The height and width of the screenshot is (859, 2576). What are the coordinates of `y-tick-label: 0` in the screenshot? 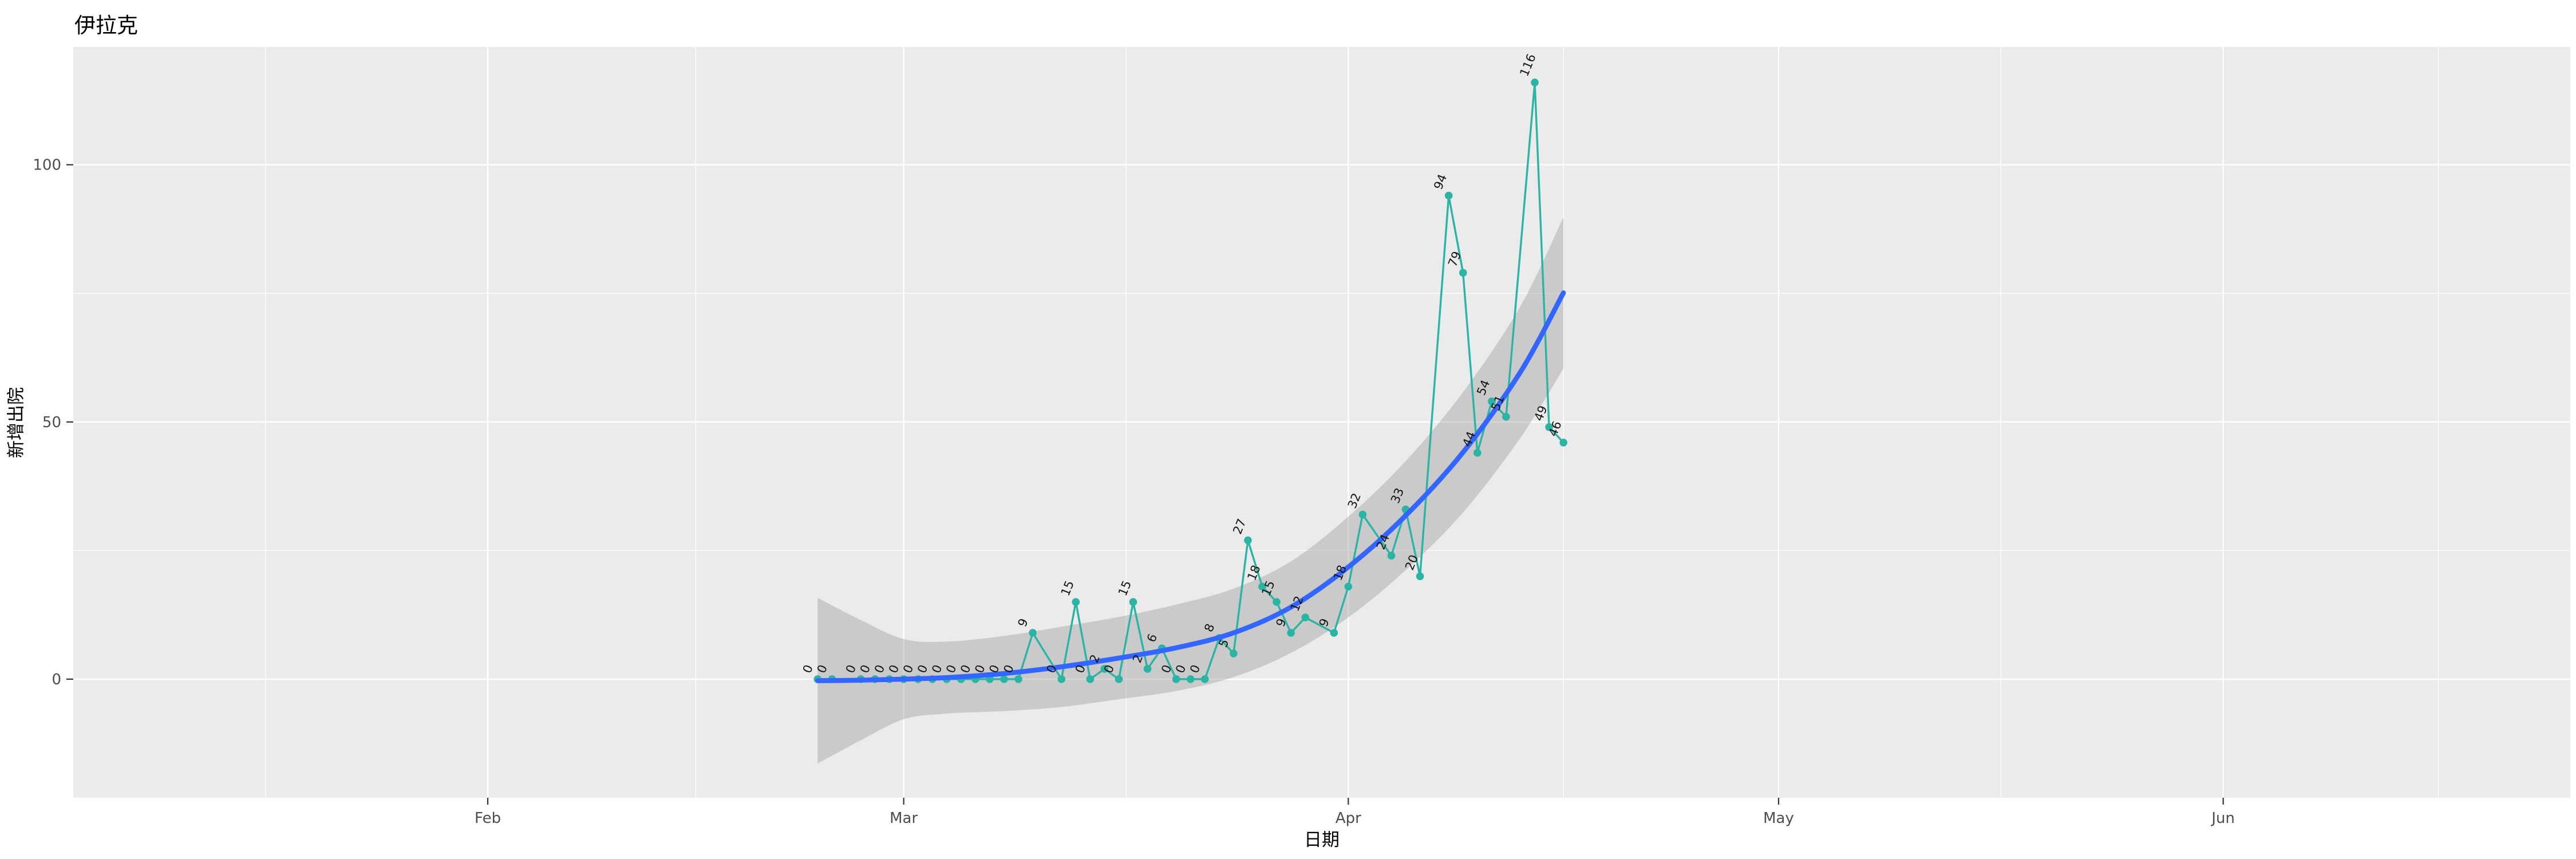 It's located at (56, 679).